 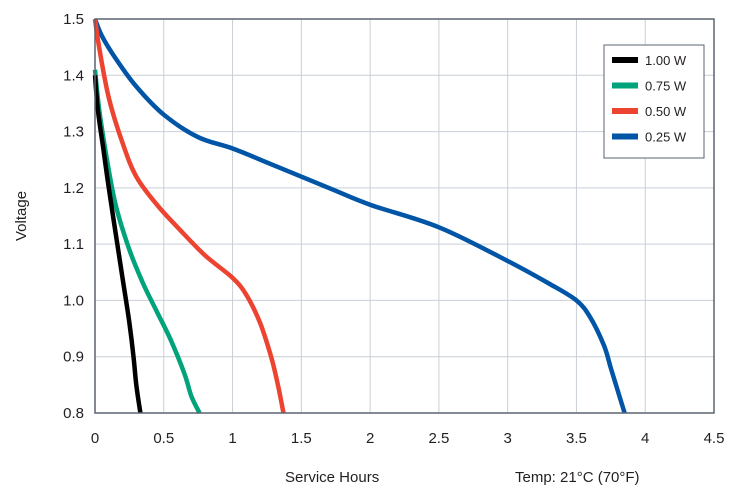 What do you see at coordinates (438, 438) in the screenshot?
I see `x-tick-label: 2.5` at bounding box center [438, 438].